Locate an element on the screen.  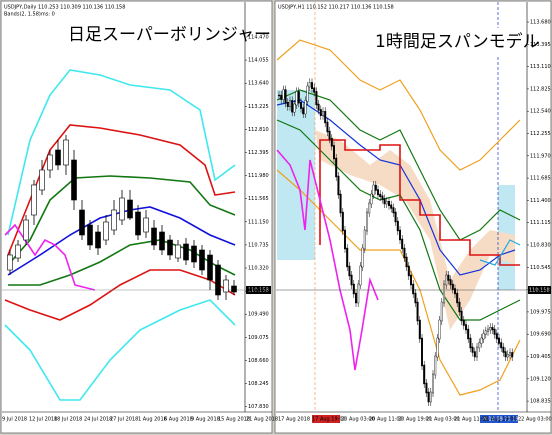
price-tick-label: 112.825 is located at coordinates (540, 89).